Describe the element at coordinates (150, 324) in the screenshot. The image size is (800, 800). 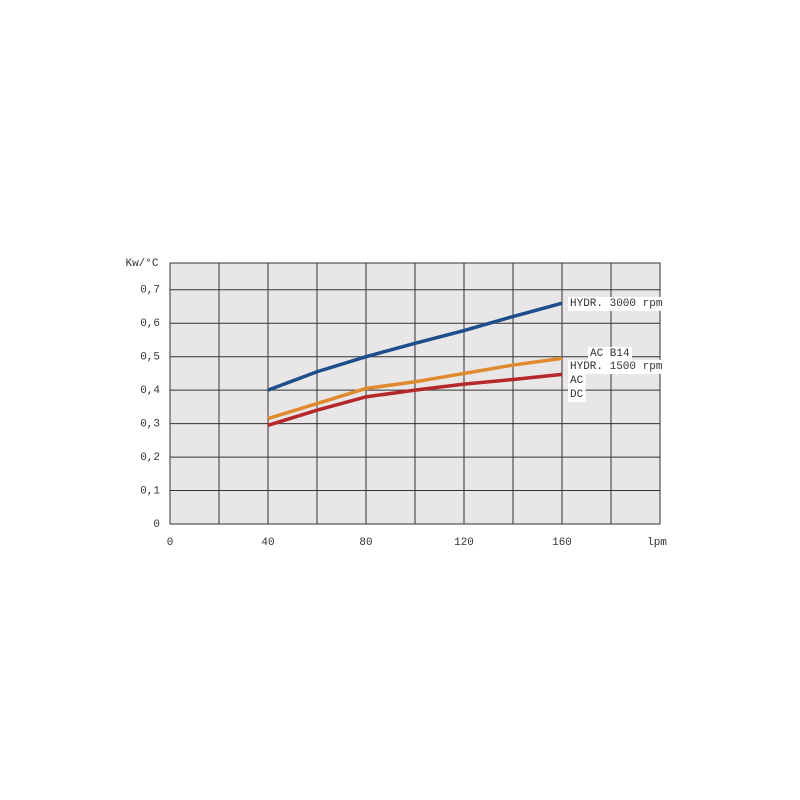
I see `y-tick-label: 0,6` at that location.